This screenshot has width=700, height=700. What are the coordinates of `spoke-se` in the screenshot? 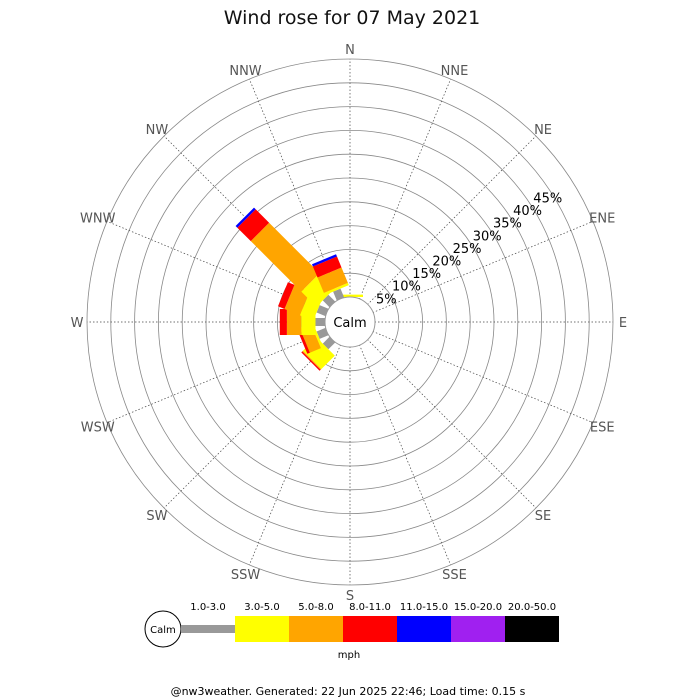 It's located at (443, 415).